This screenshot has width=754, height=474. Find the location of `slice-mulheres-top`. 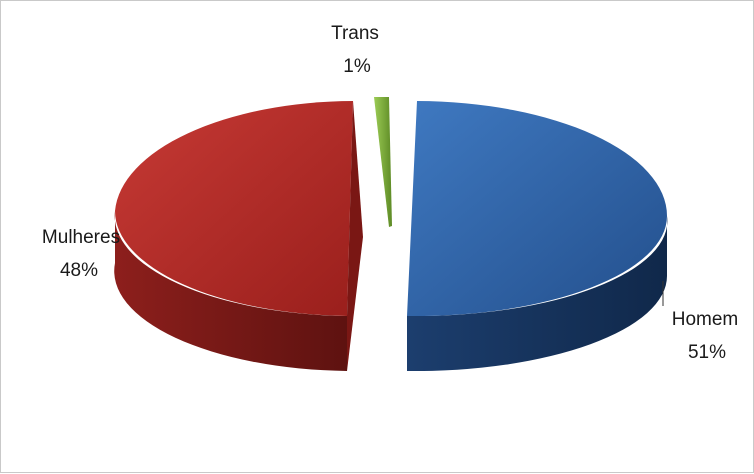

slice-mulheres-top is located at coordinates (233, 208).